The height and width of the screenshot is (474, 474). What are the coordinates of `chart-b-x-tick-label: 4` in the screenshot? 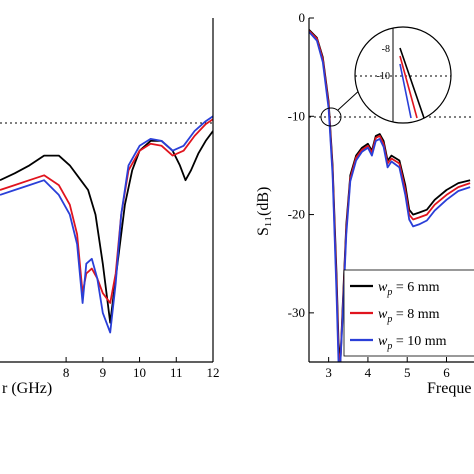 It's located at (368, 372).